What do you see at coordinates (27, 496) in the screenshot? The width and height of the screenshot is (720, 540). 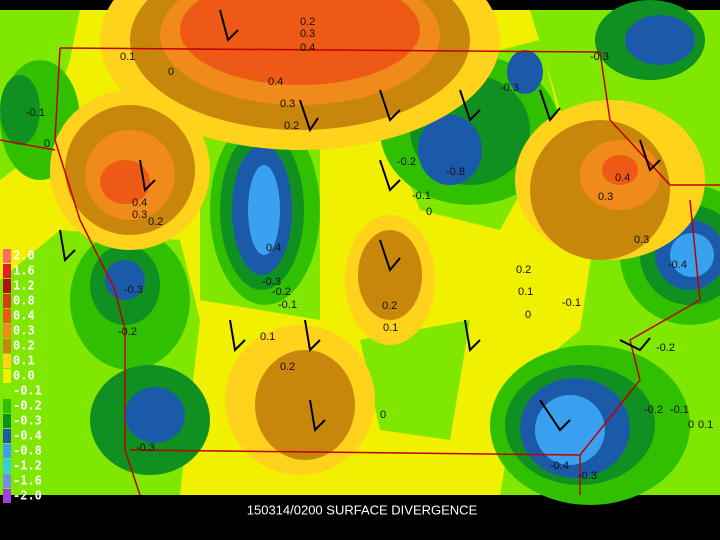 I see `legend-label: -2.0` at bounding box center [27, 496].